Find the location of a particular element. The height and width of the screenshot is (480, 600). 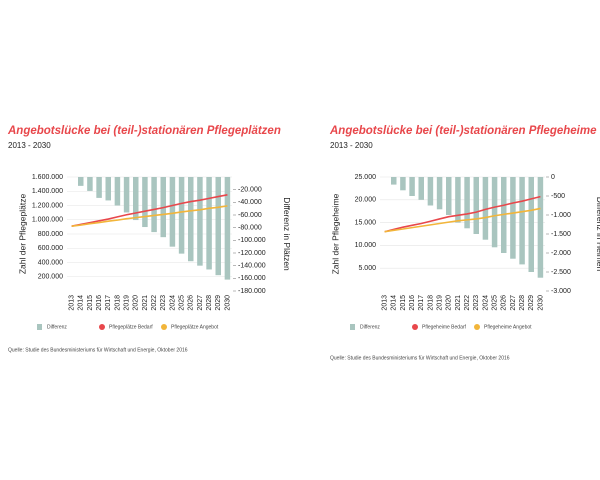

y2-tick-label: -60.000 is located at coordinates (250, 215).